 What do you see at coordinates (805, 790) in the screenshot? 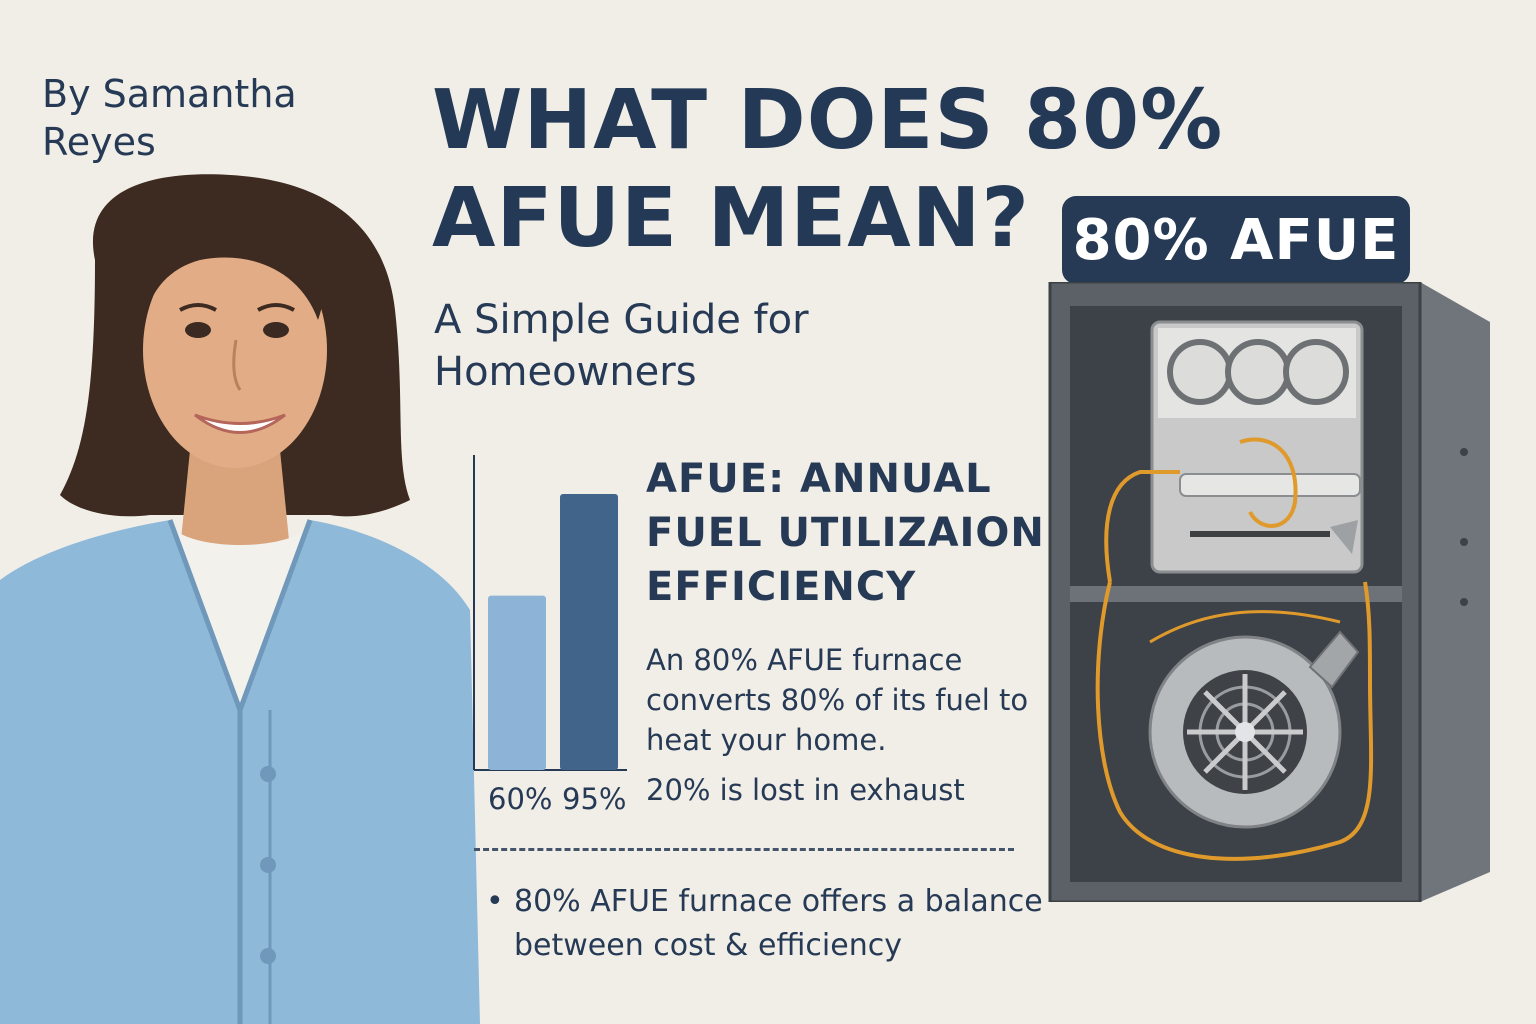
I see `definition-loss: 20% is lost in exhaust` at bounding box center [805, 790].